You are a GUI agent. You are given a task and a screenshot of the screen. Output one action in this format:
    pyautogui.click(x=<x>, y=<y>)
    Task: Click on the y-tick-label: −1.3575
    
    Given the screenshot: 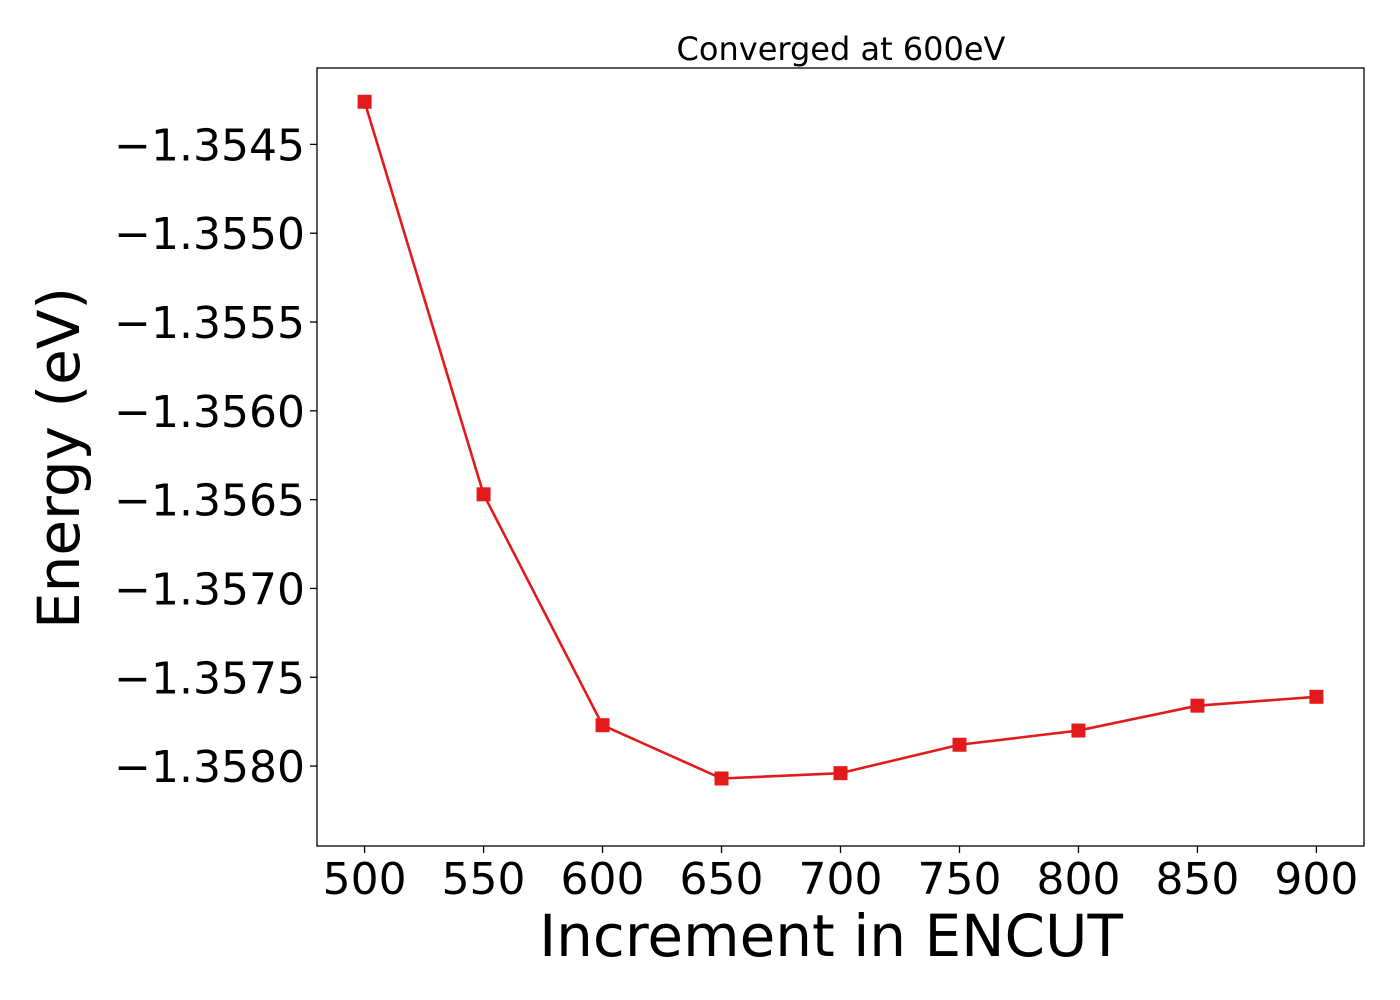 What is the action you would take?
    pyautogui.click(x=209, y=678)
    